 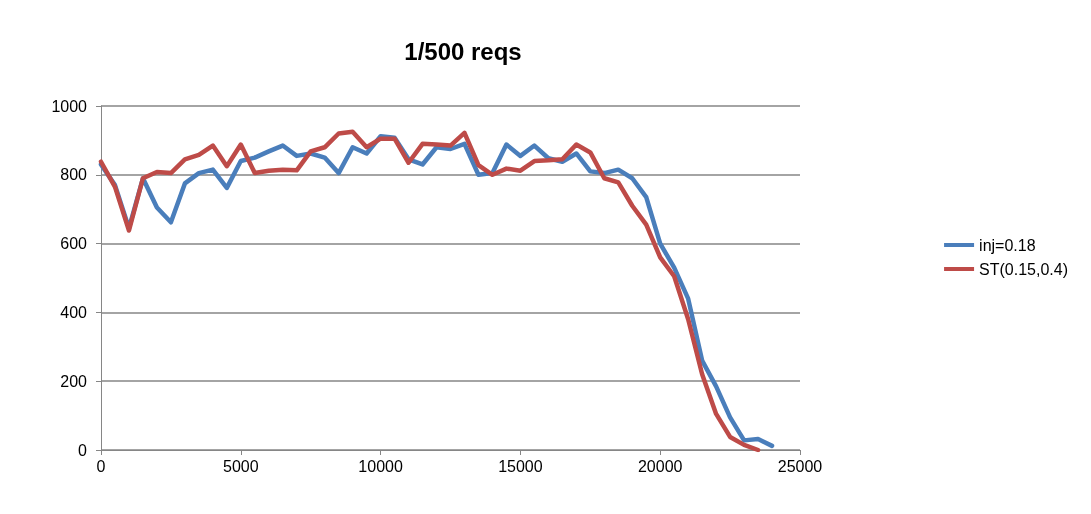 I want to click on x-tick-label: 20000, so click(x=660, y=466).